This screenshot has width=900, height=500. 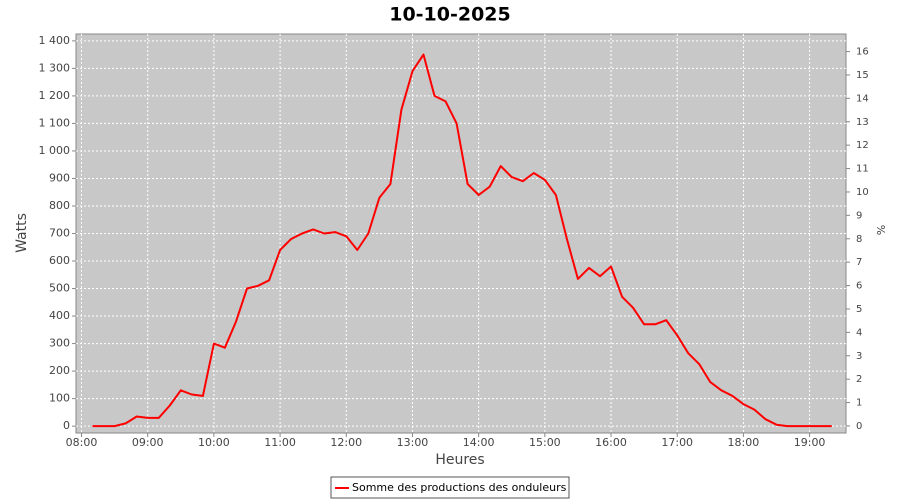 What do you see at coordinates (450, 15) in the screenshot?
I see `chart-title: 10-10-2025` at bounding box center [450, 15].